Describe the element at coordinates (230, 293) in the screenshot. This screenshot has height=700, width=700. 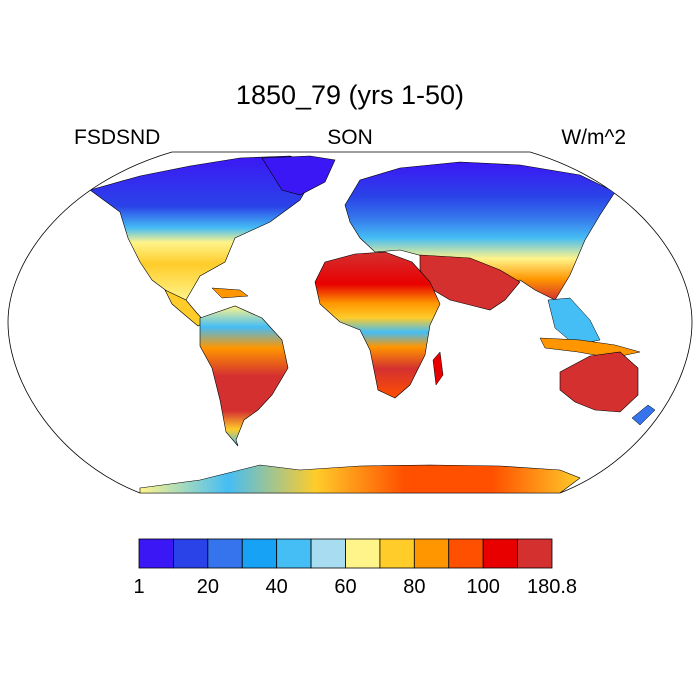
I see `caribbean` at that location.